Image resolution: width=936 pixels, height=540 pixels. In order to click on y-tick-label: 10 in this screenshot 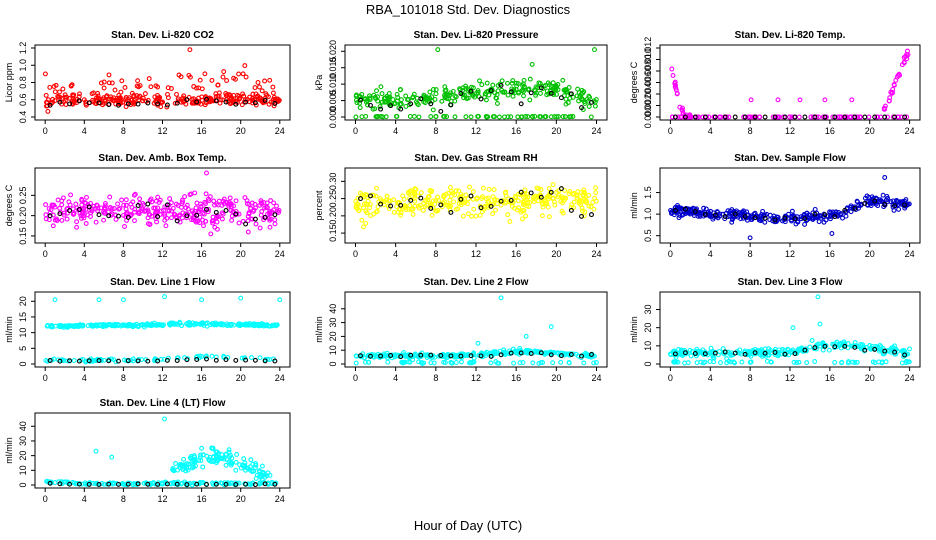, I will do `click(23, 470)`.